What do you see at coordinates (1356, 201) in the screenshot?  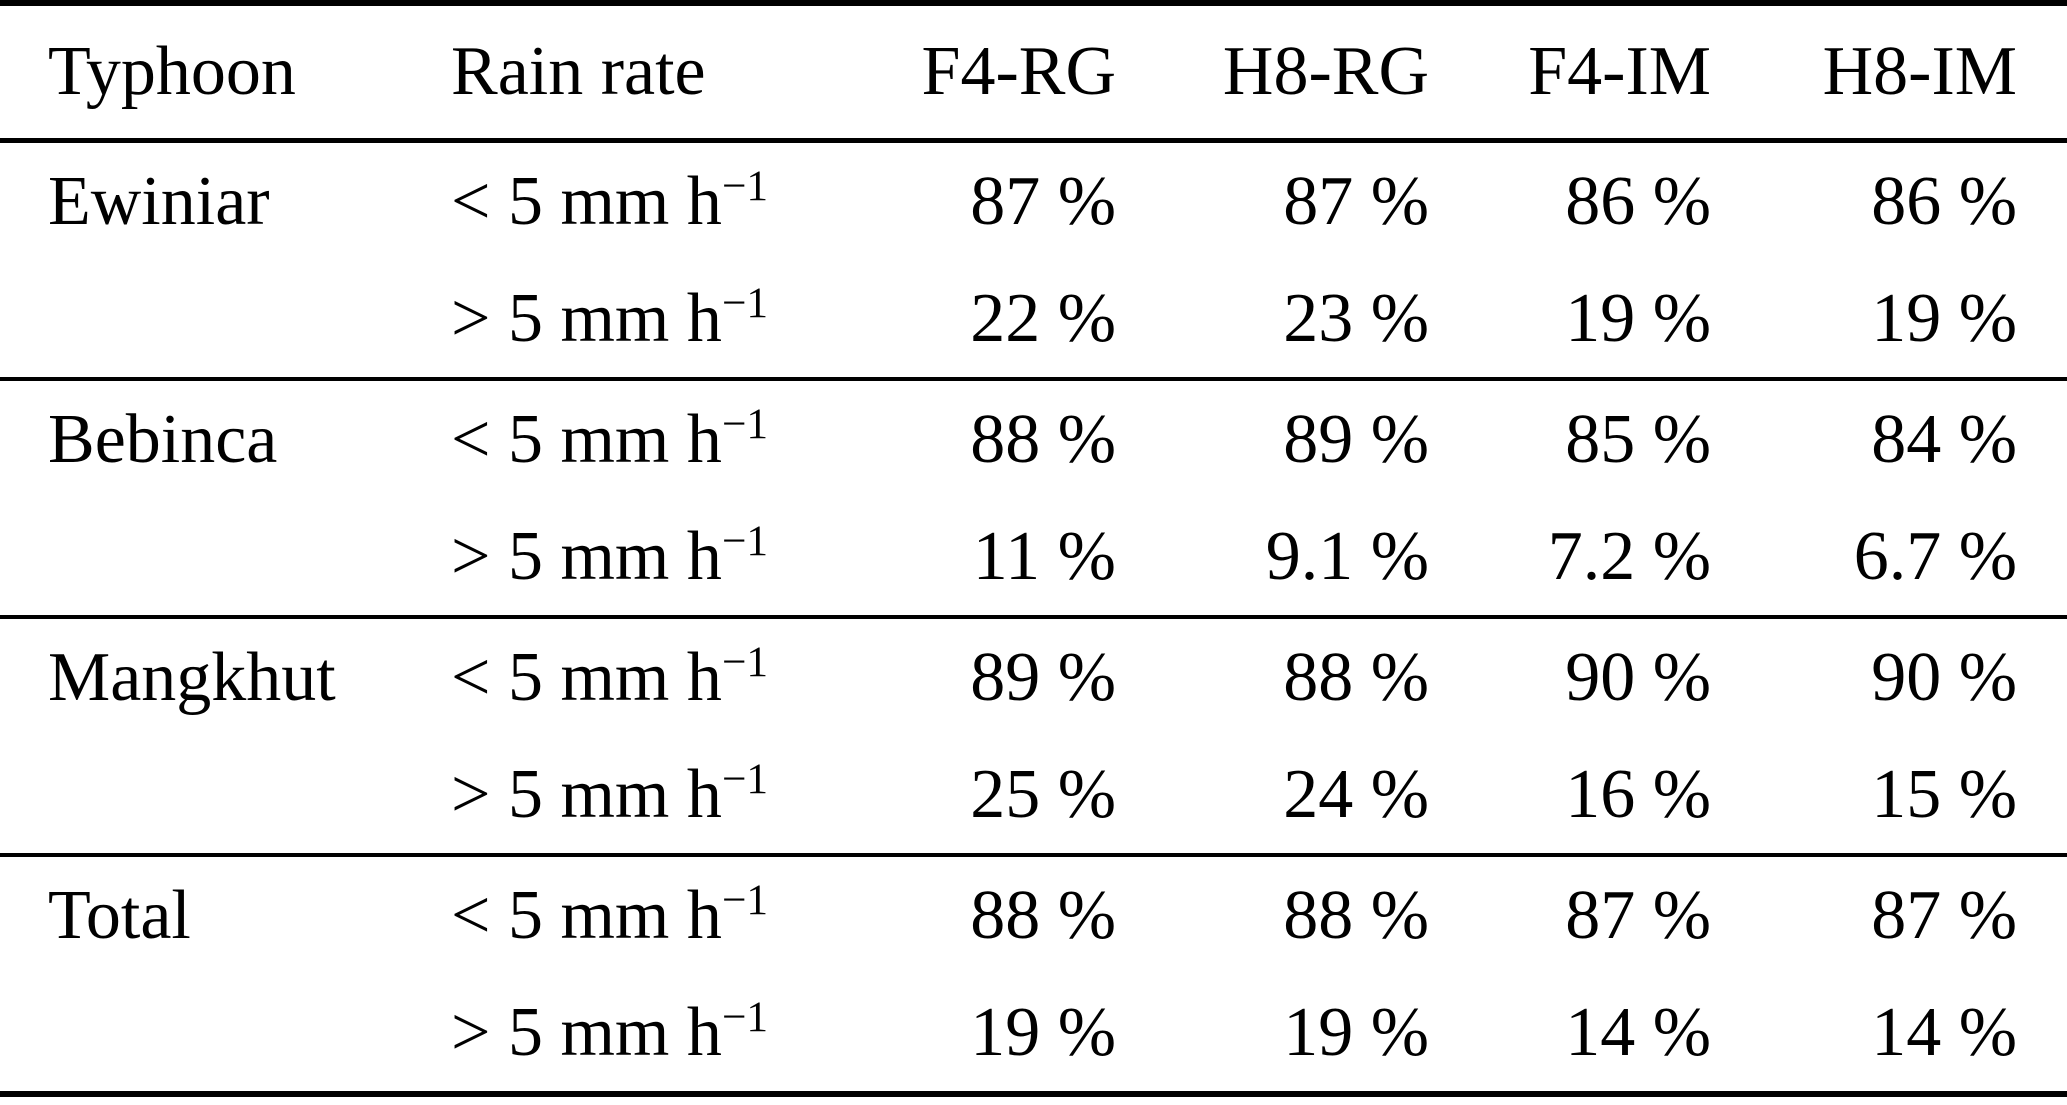 I see `value-h8-rg: 87 %` at bounding box center [1356, 201].